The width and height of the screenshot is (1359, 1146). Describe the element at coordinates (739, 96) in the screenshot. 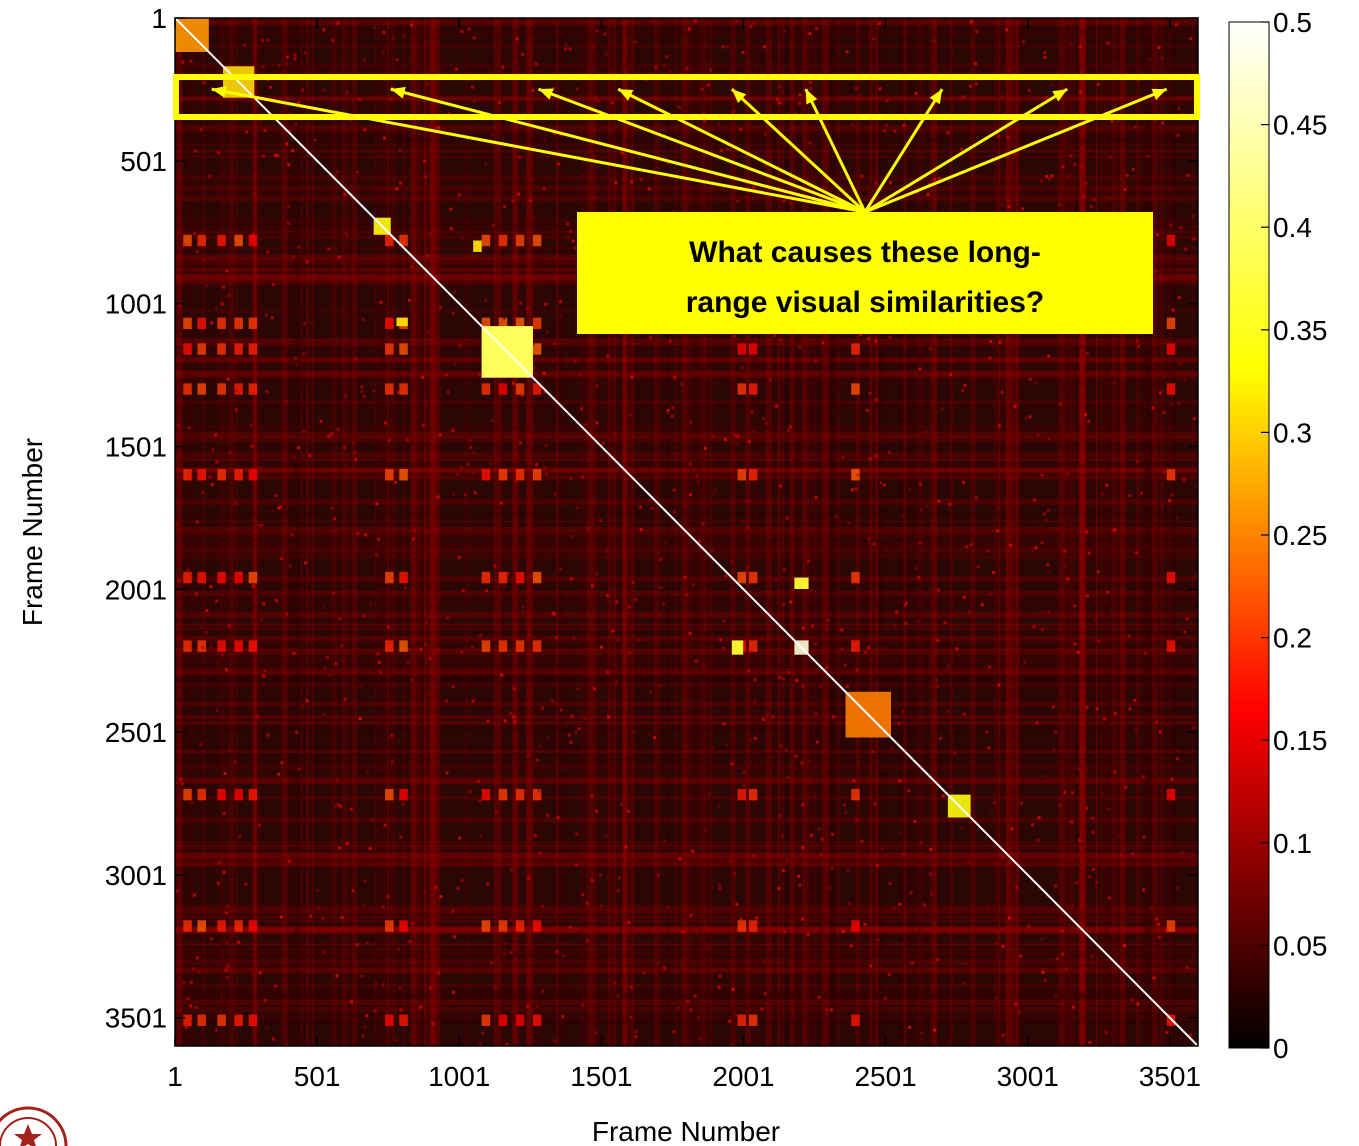

I see `callout-arrowhead` at that location.